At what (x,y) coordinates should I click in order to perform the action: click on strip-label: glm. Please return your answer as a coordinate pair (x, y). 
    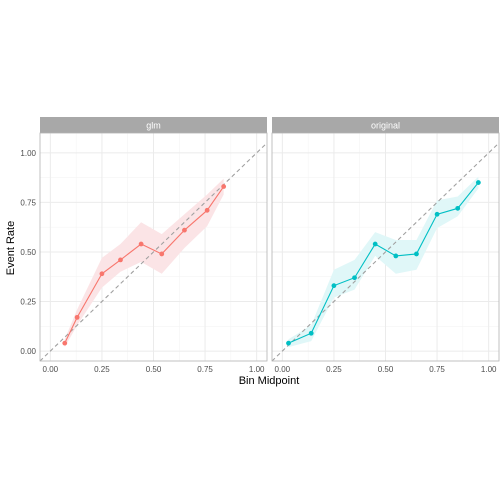
    Looking at the image, I should click on (153, 126).